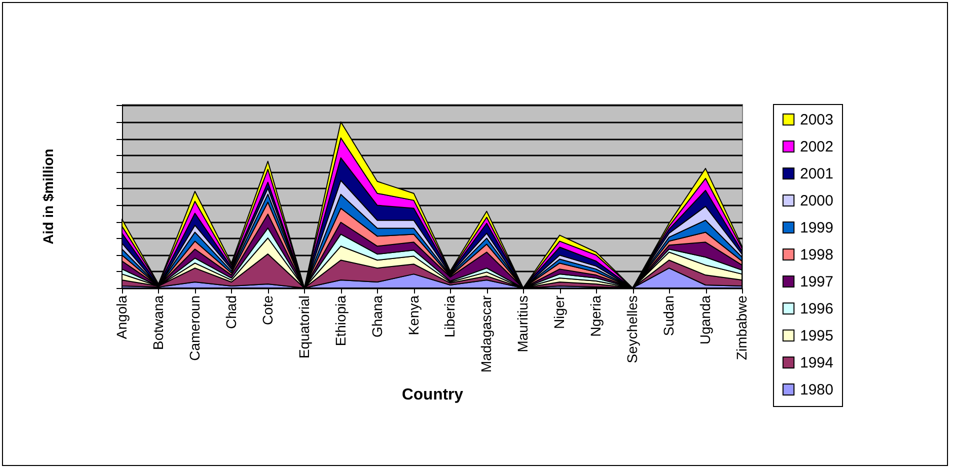  I want to click on legend-label: 1980, so click(817, 390).